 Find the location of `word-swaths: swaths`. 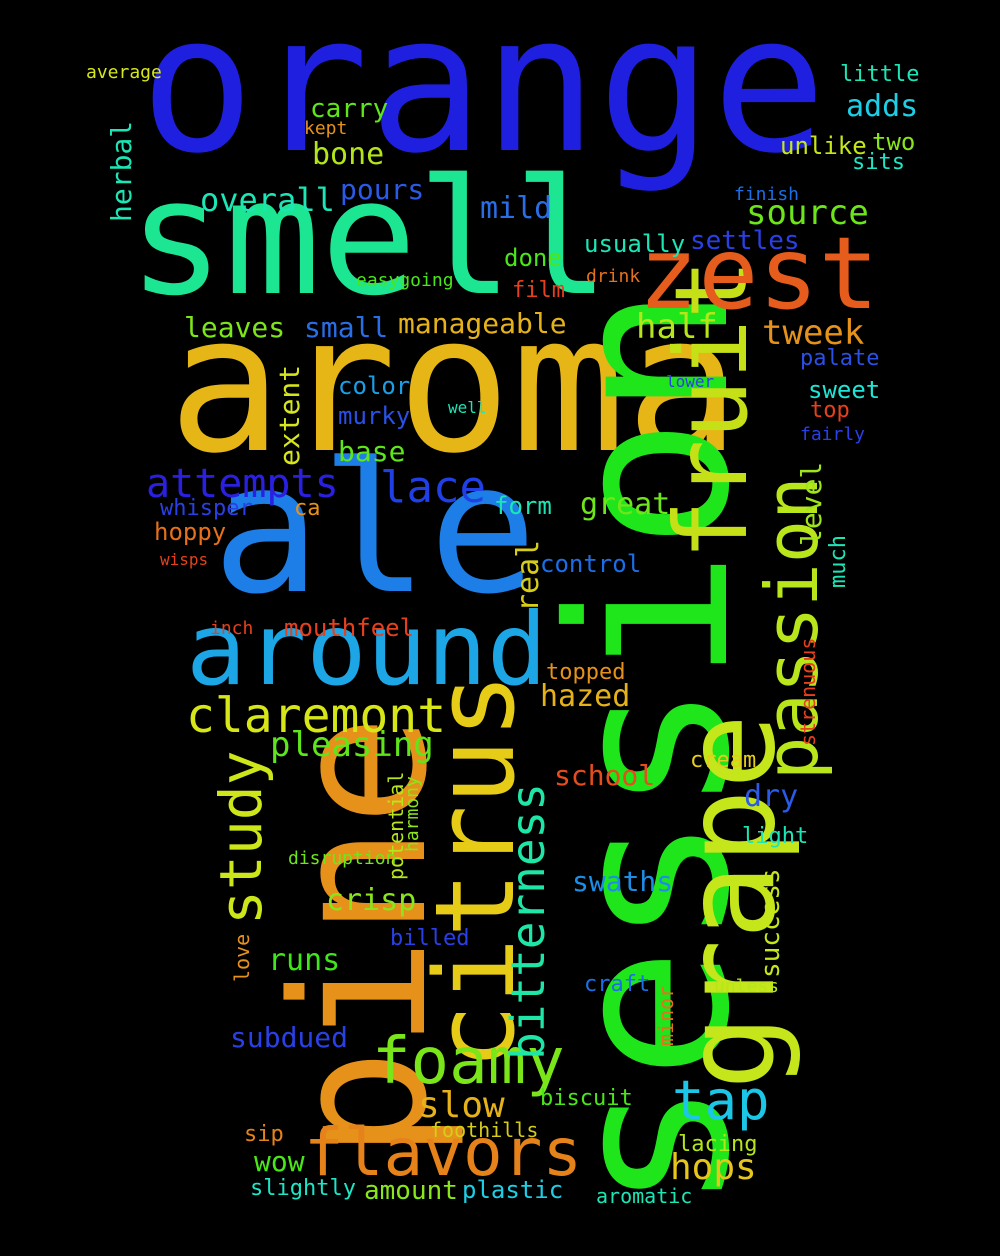

word-swaths: swaths is located at coordinates (623, 881).